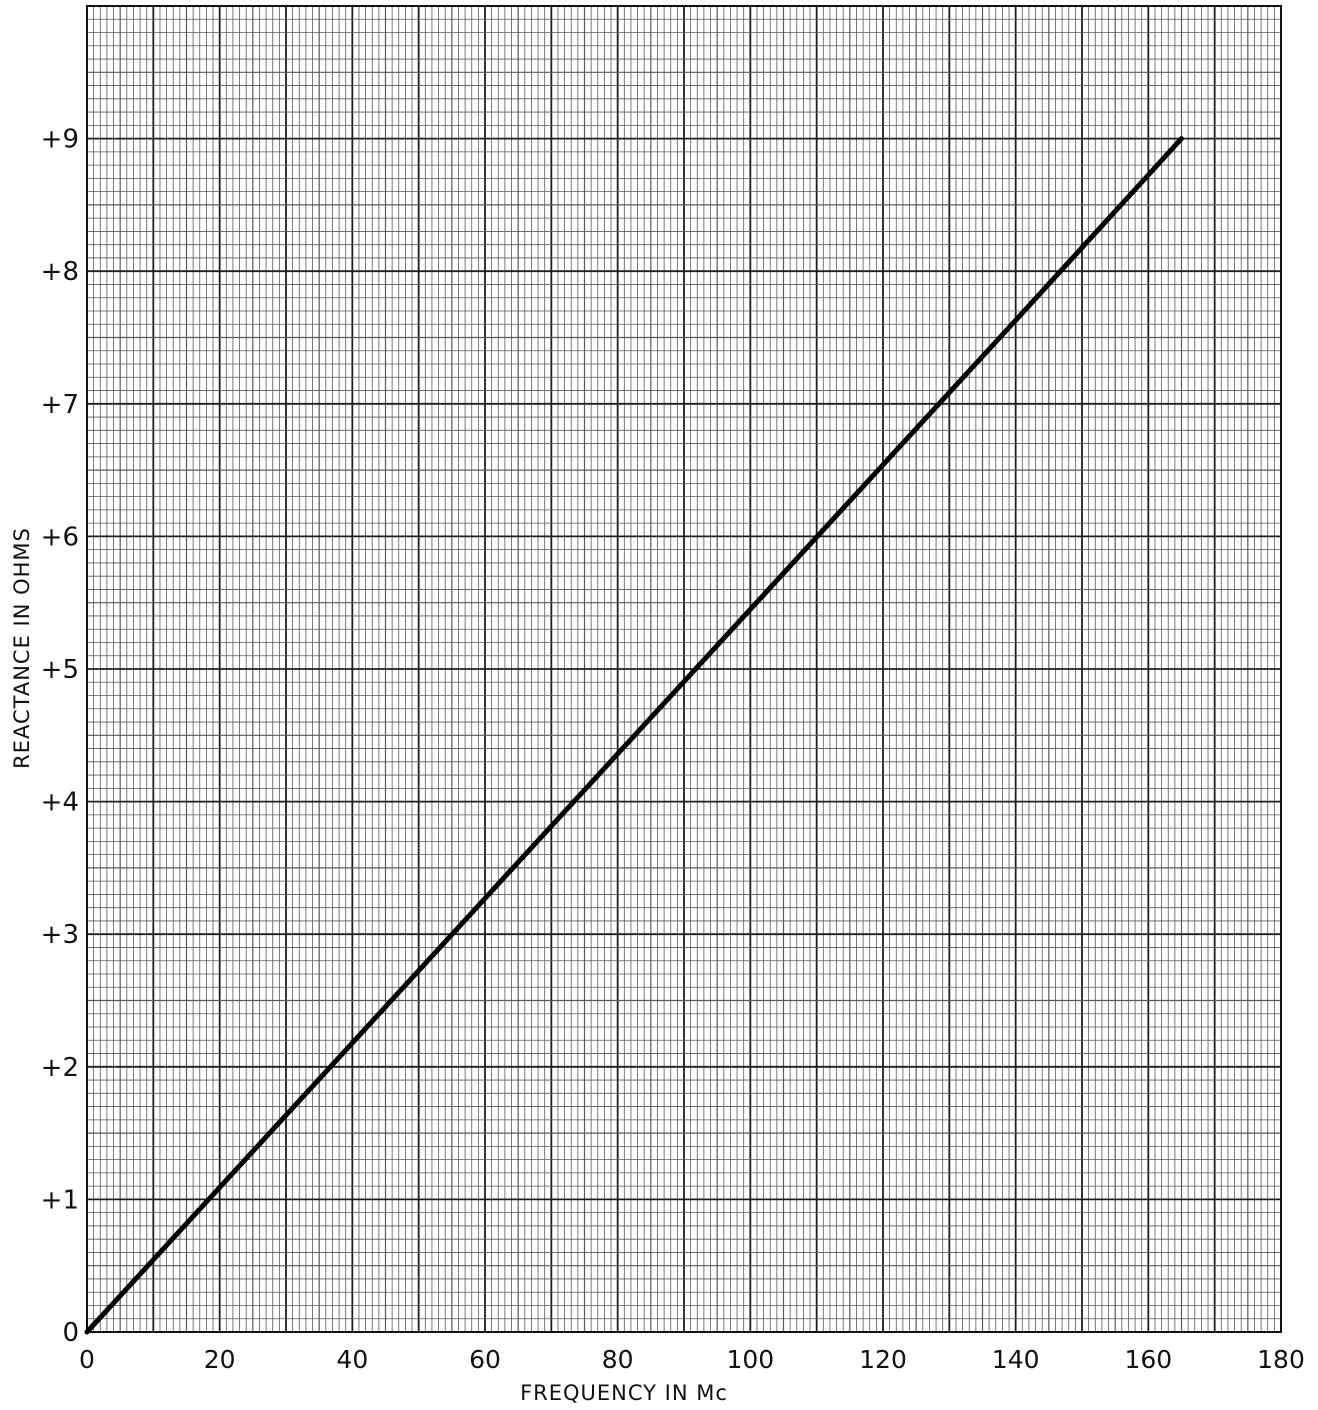  What do you see at coordinates (60, 405) in the screenshot?
I see `y-tick-label: +7` at bounding box center [60, 405].